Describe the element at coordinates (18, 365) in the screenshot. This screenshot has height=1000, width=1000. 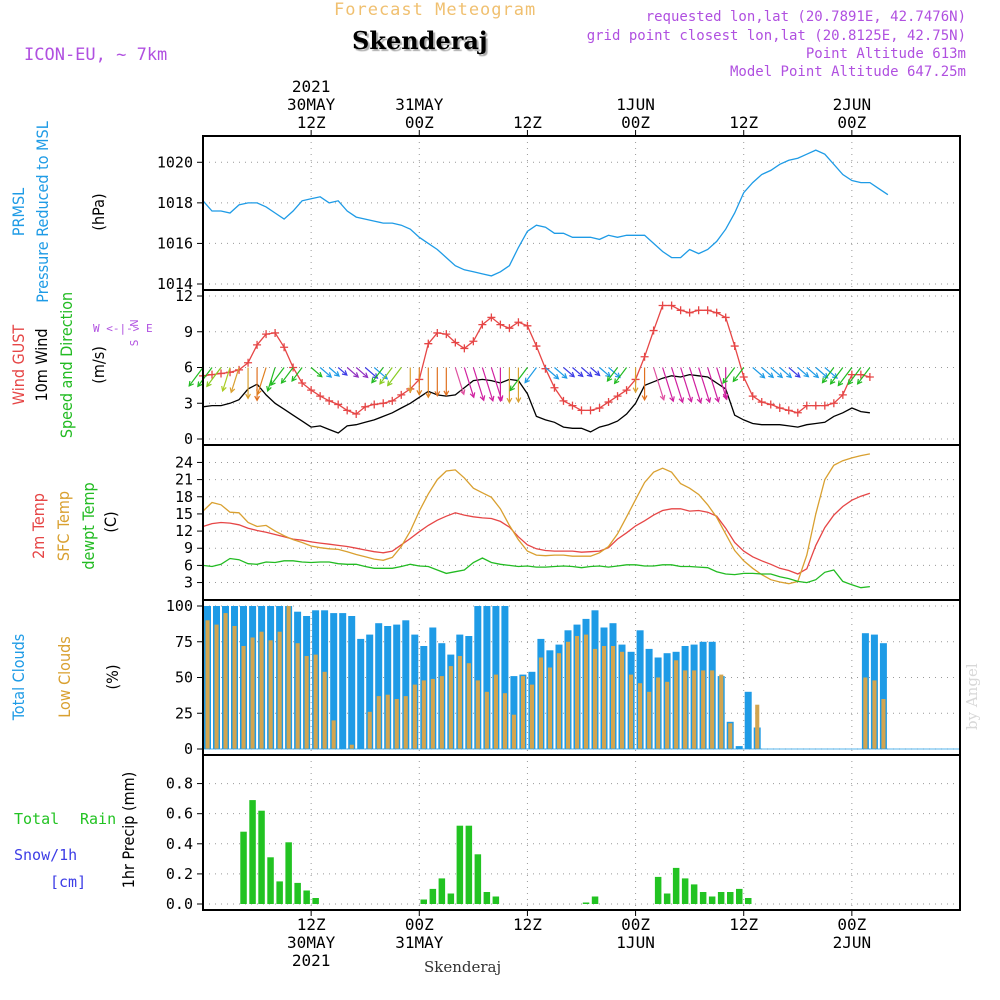
I see `ylabel-gust: Wind GUST` at that location.